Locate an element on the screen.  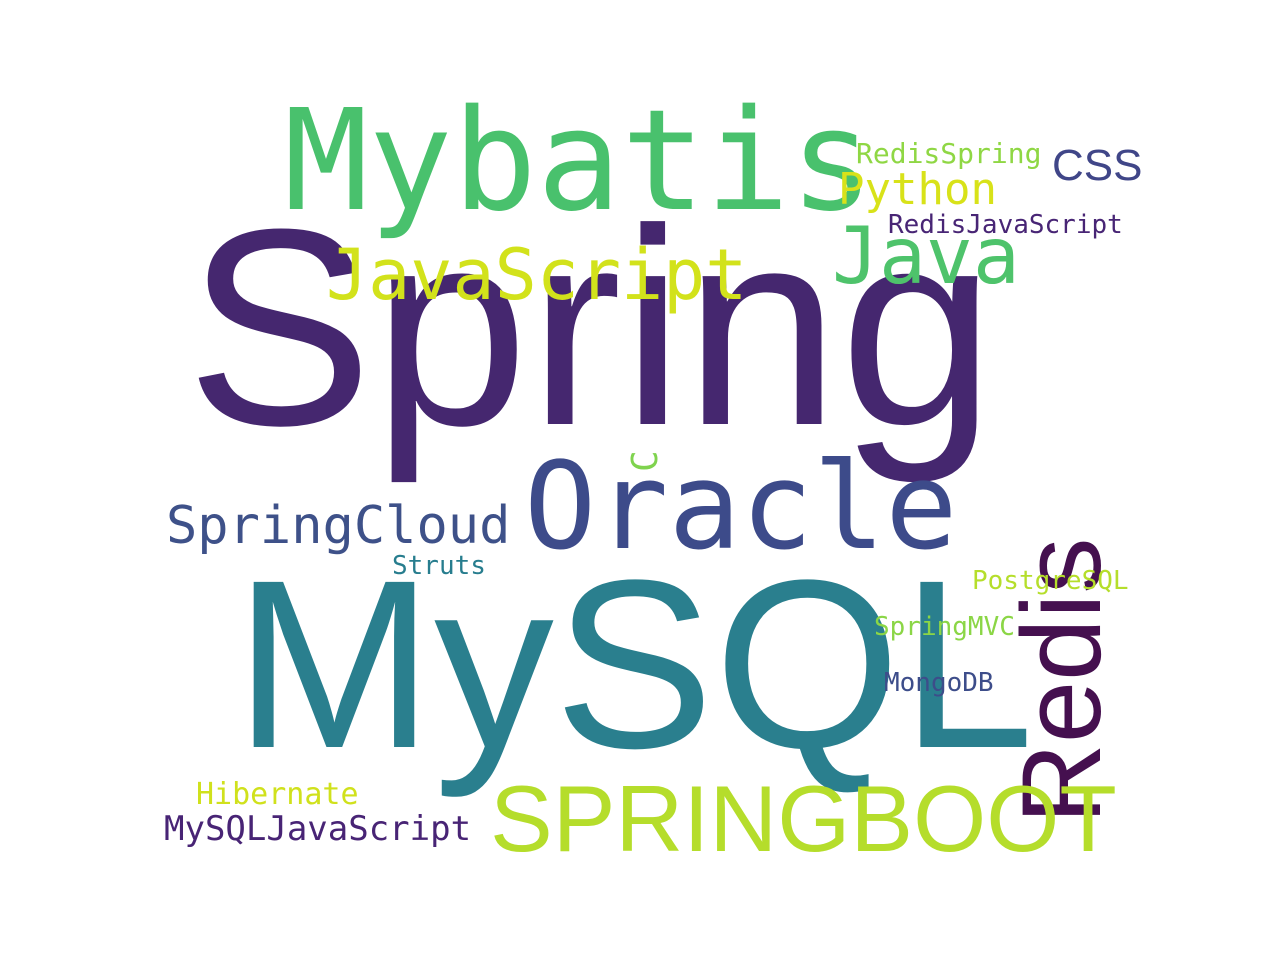
word-springboot: SPRINGBOOT is located at coordinates (803, 818).